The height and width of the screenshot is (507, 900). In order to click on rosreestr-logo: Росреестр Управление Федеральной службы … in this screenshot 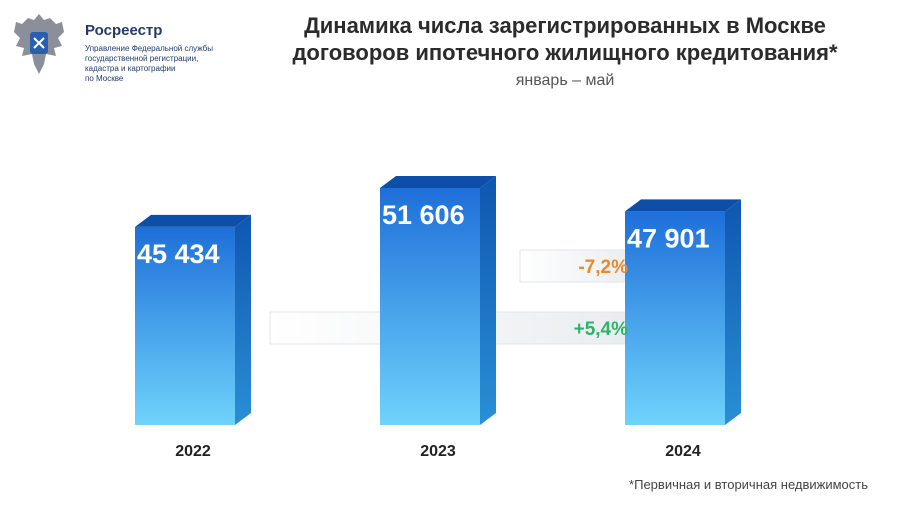, I will do `click(130, 48)`.